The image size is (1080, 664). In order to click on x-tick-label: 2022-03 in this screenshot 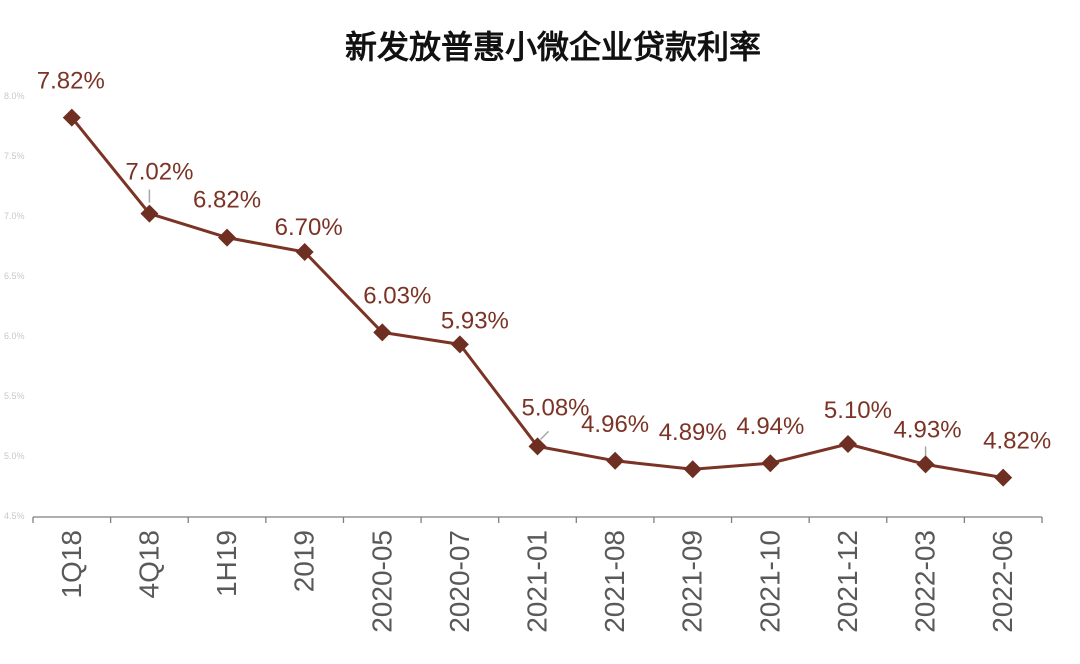, I will do `click(925, 581)`.